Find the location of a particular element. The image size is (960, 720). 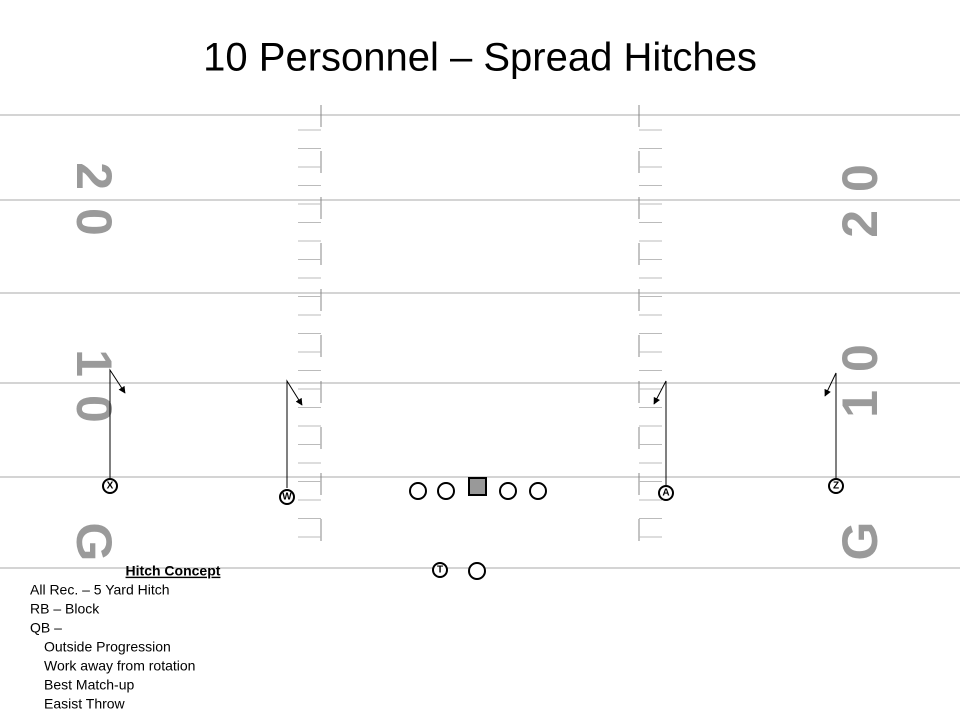

offensive-line is located at coordinates (478, 528).